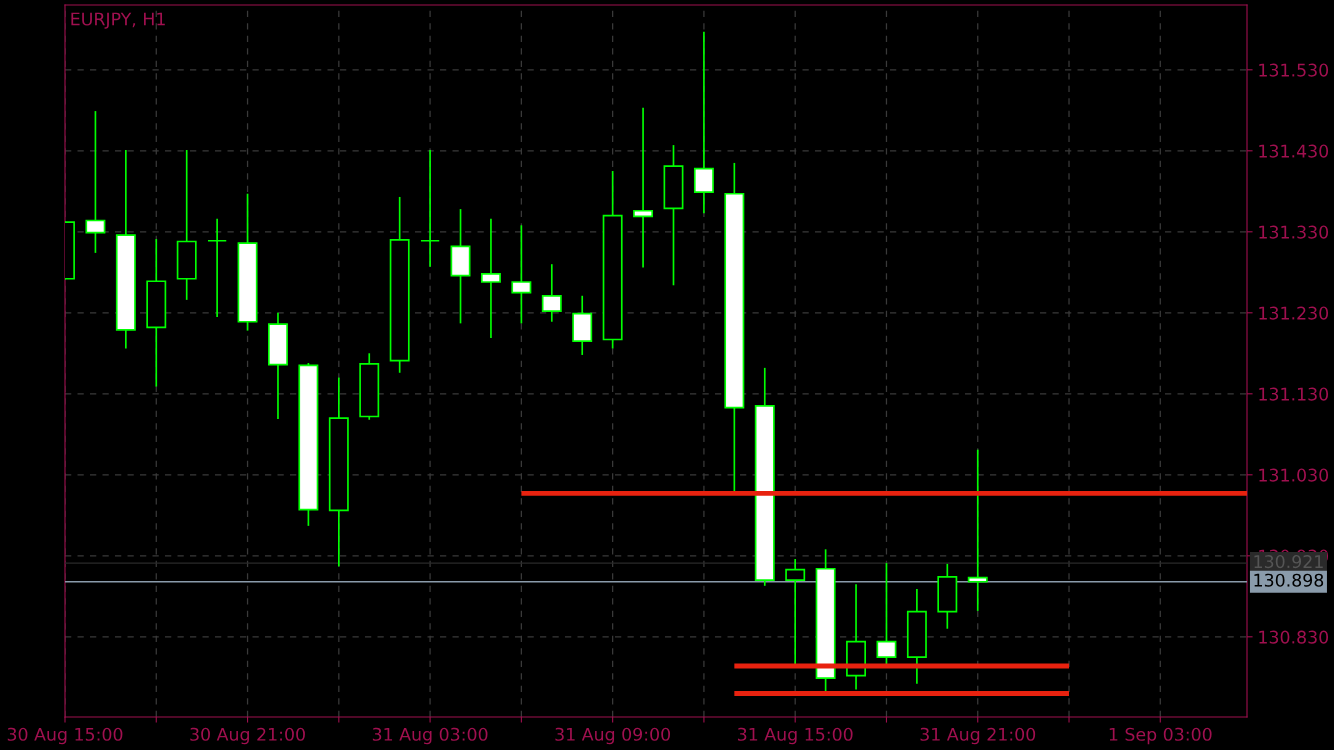 The width and height of the screenshot is (1334, 750). What do you see at coordinates (795, 736) in the screenshot?
I see `x-tick-label: 31 Aug 15:00` at bounding box center [795, 736].